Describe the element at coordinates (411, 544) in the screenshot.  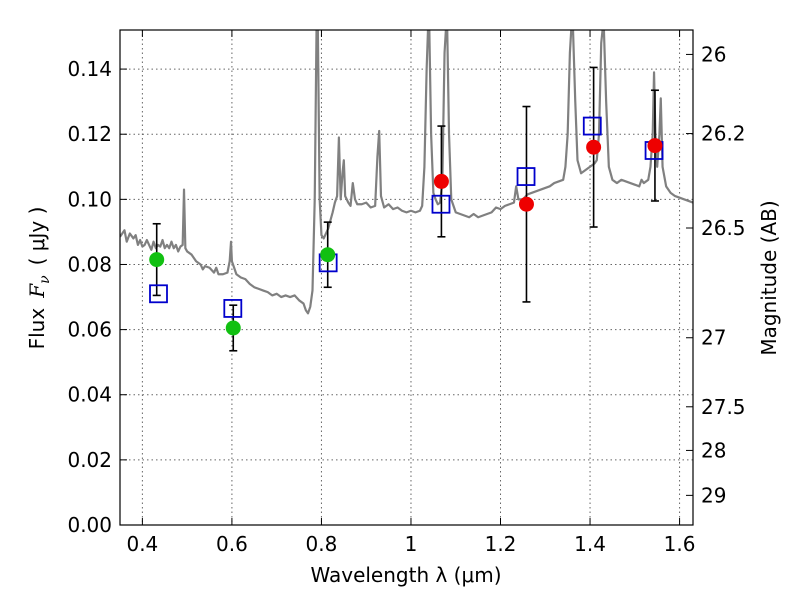
I see `x-tick-label: 1` at that location.